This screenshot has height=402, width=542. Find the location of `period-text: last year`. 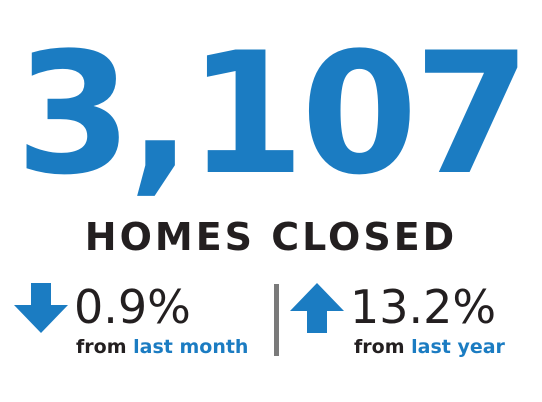

period-text: last year is located at coordinates (458, 347).